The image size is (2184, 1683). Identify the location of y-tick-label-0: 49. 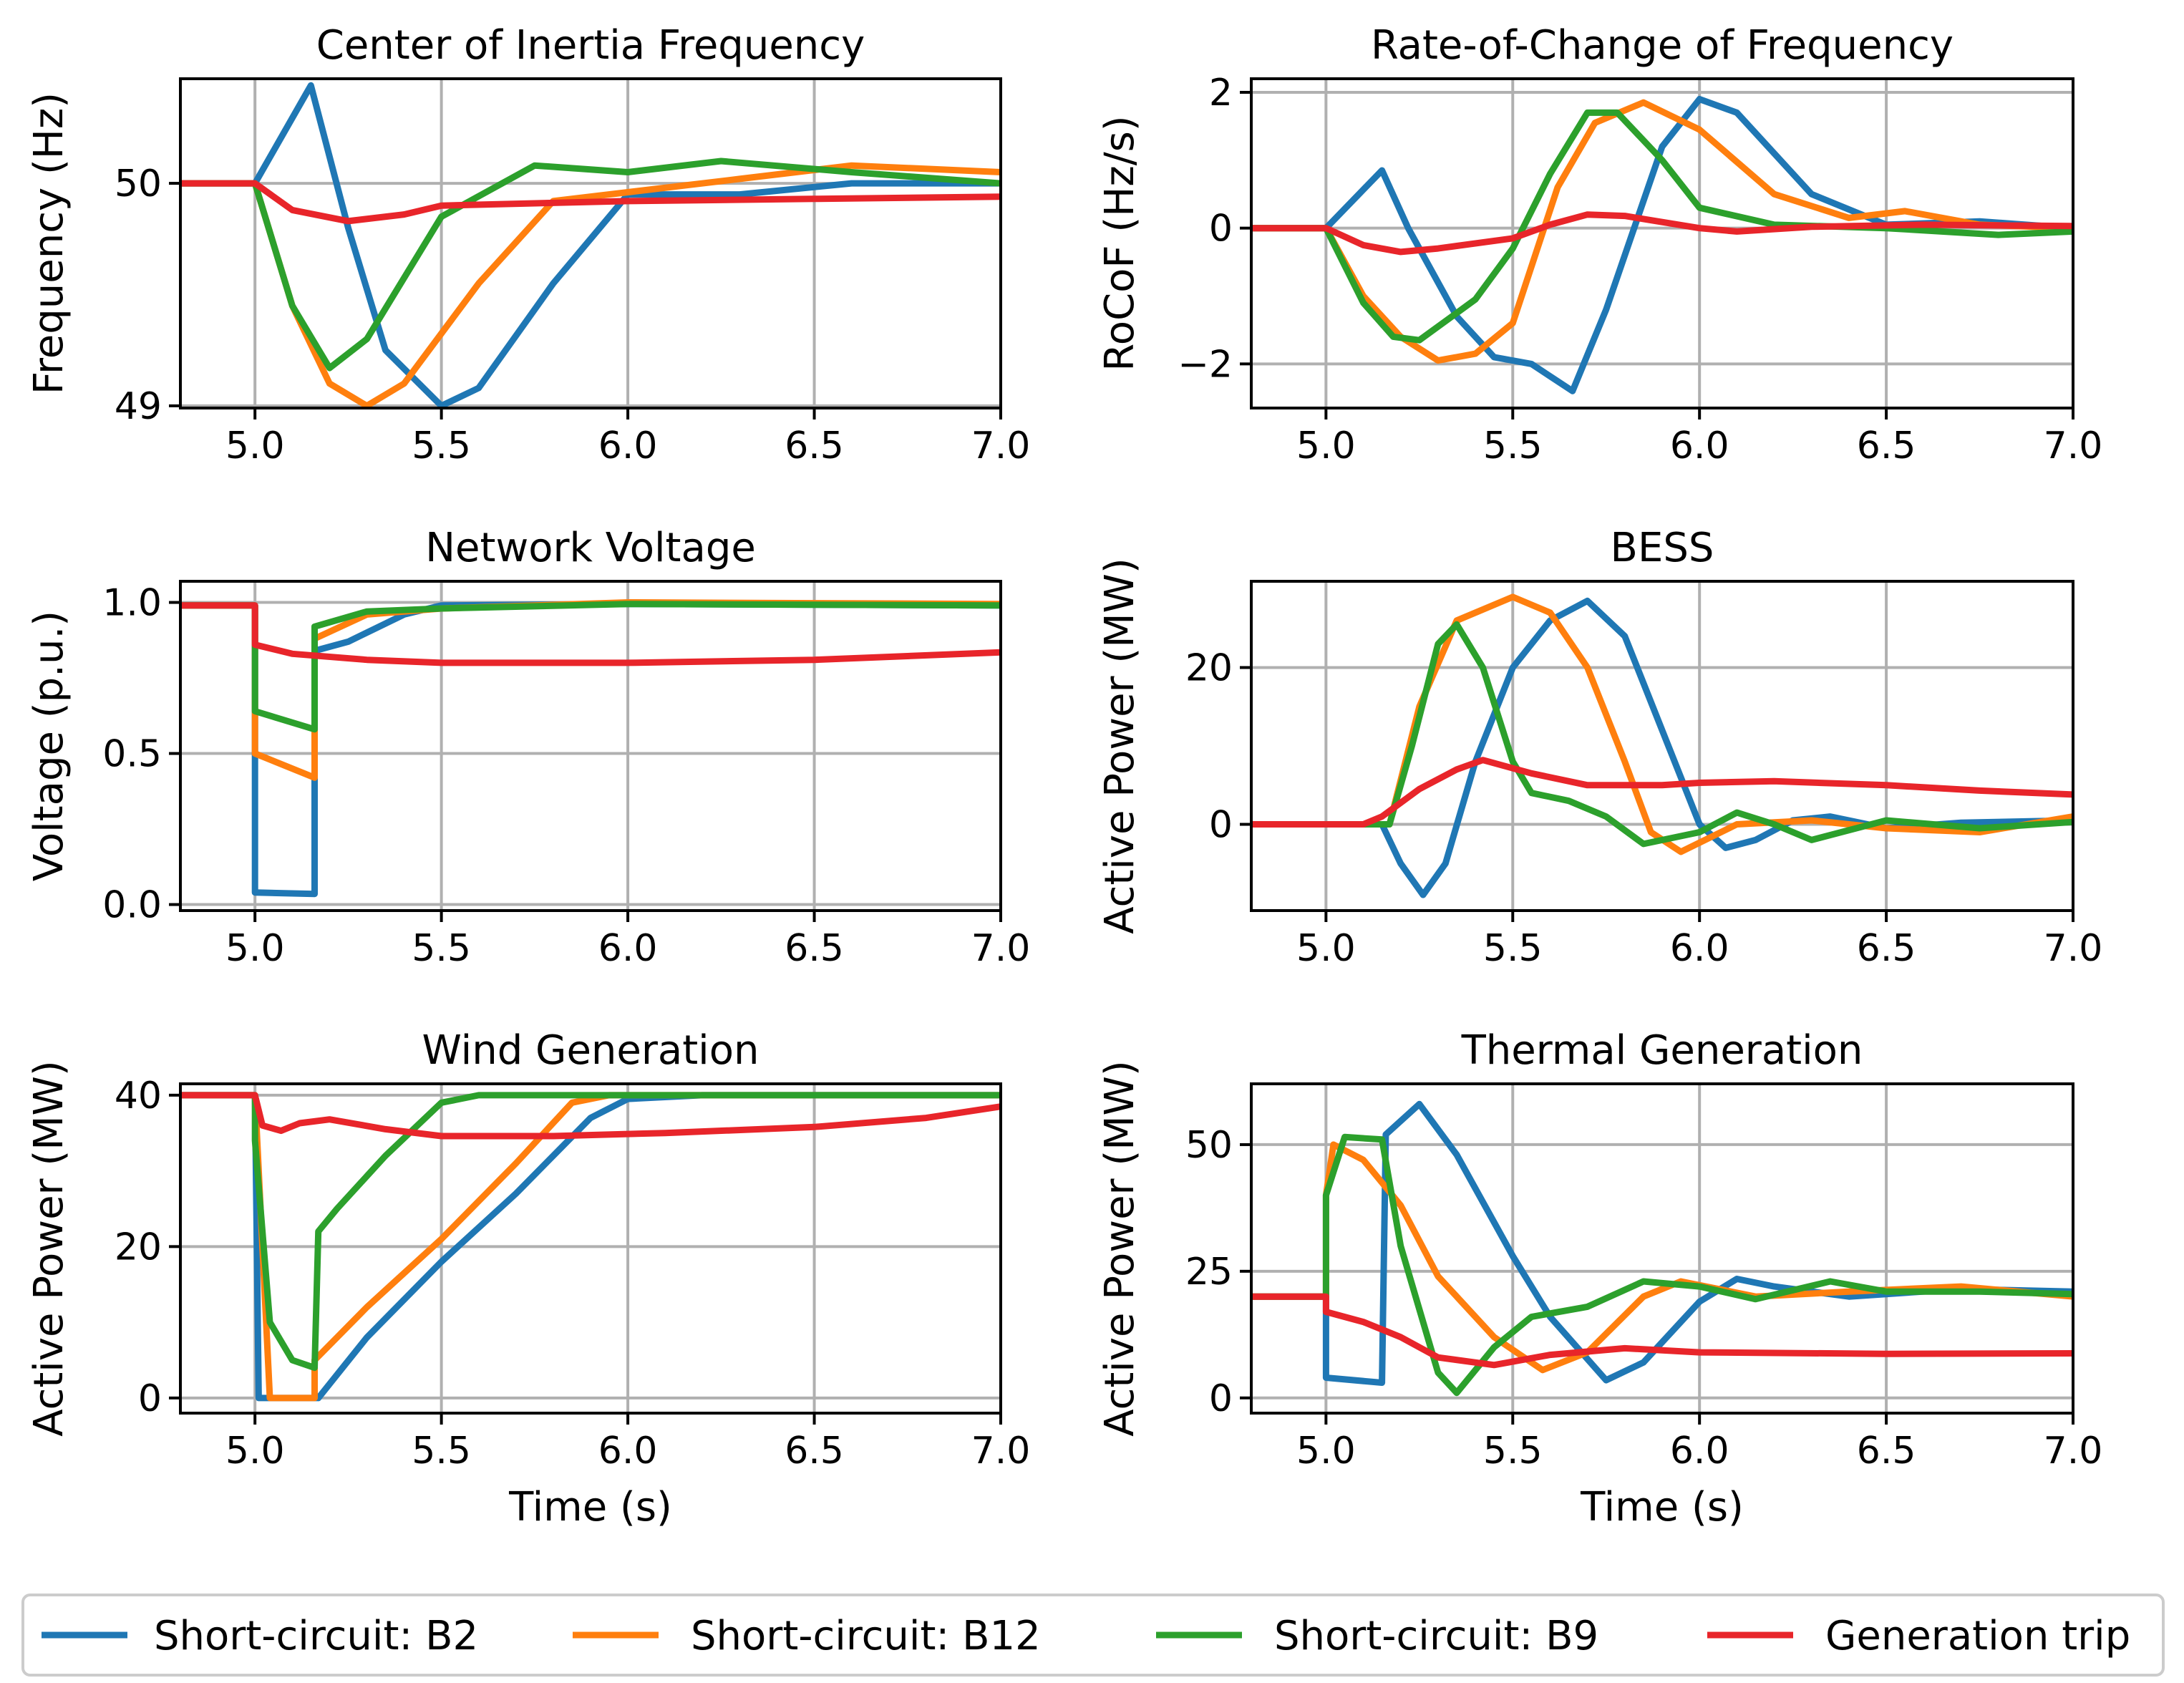
(138, 407).